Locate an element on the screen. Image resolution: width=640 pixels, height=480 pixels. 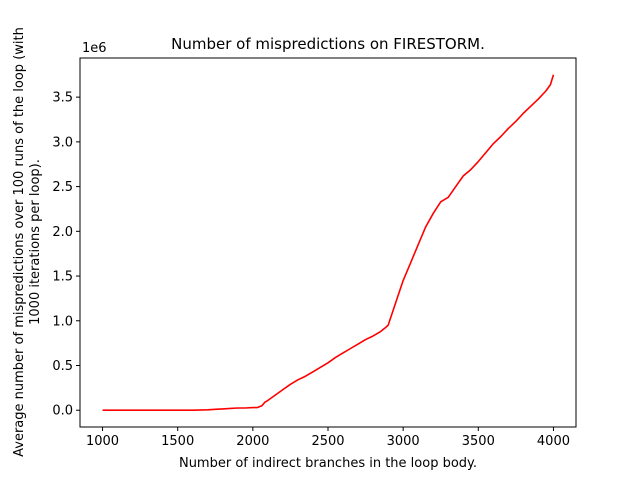
y-tick-label: 0.5 is located at coordinates (62, 366).